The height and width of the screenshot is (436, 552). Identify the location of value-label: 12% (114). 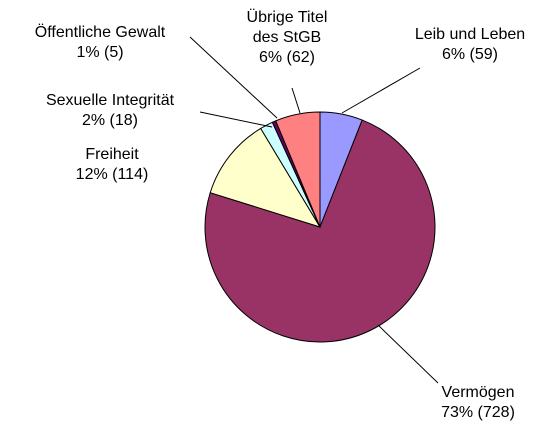
(112, 174).